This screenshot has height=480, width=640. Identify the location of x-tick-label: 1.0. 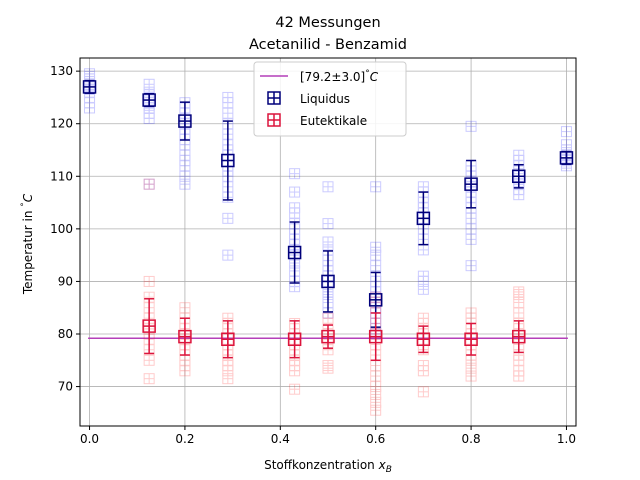
(566, 439).